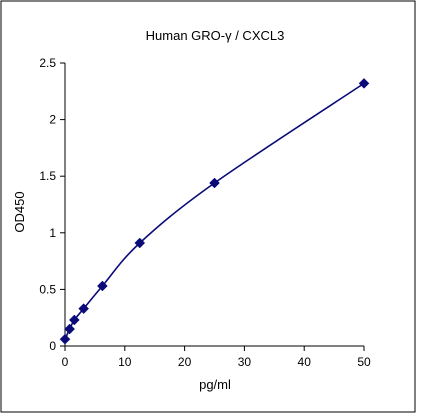 Image resolution: width=421 pixels, height=418 pixels. What do you see at coordinates (19, 211) in the screenshot?
I see `y-axis-label: OD450` at bounding box center [19, 211].